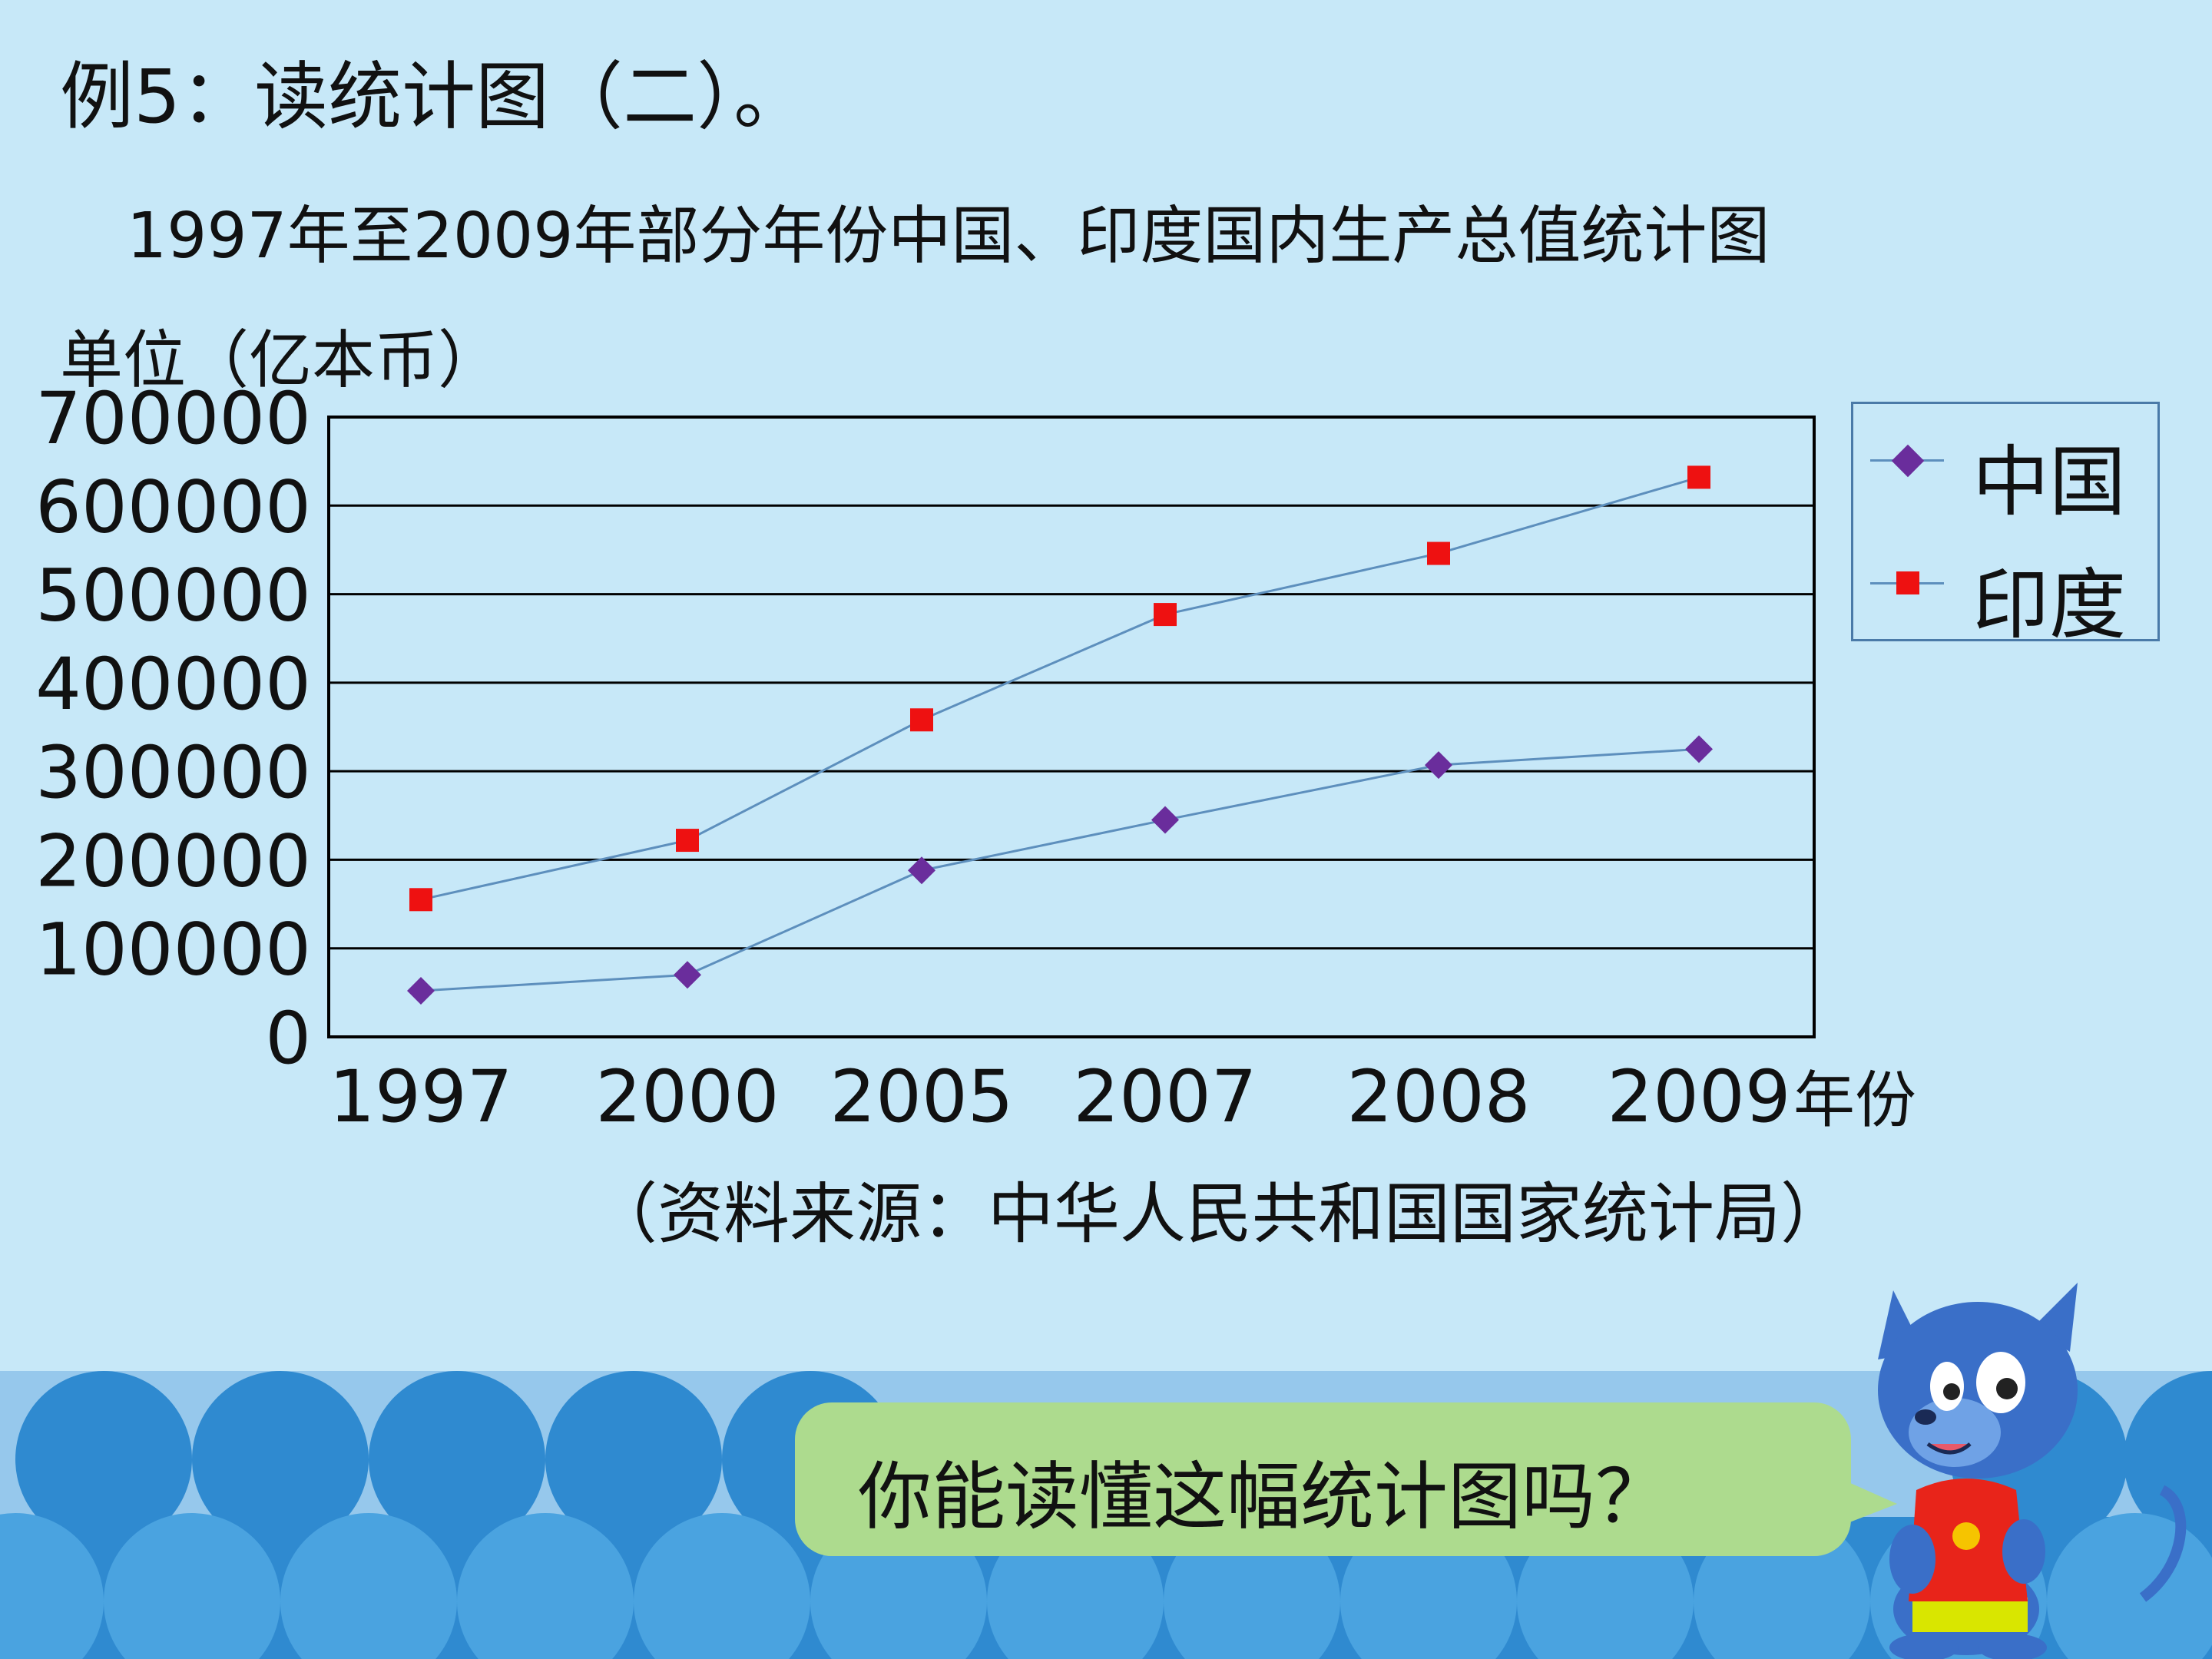 The image size is (2212, 1659). I want to click on y-tick-label: 0, so click(288, 1039).